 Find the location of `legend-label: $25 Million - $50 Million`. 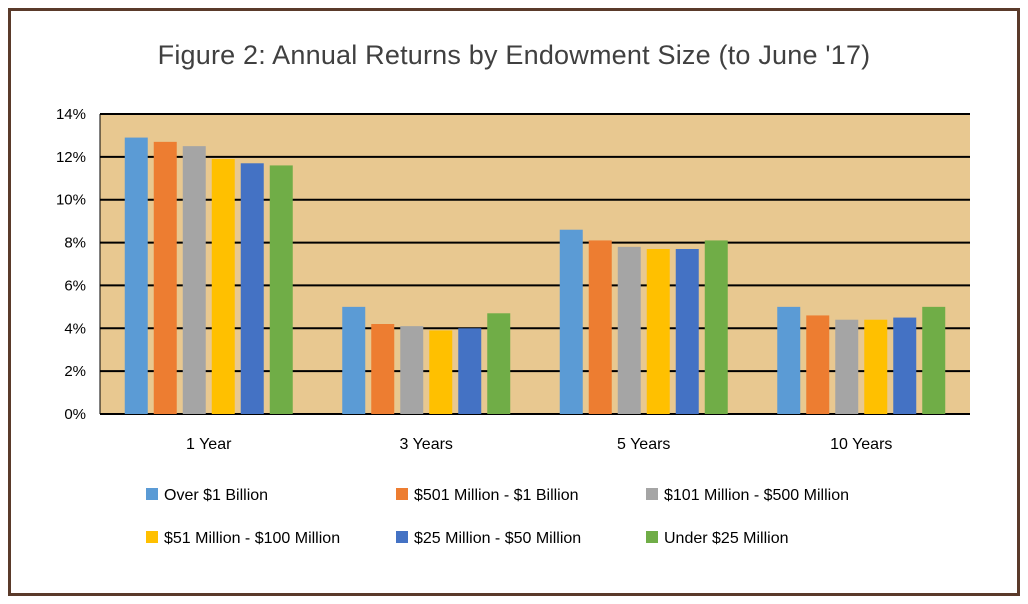

legend-label: $25 Million - $50 Million is located at coordinates (497, 538).